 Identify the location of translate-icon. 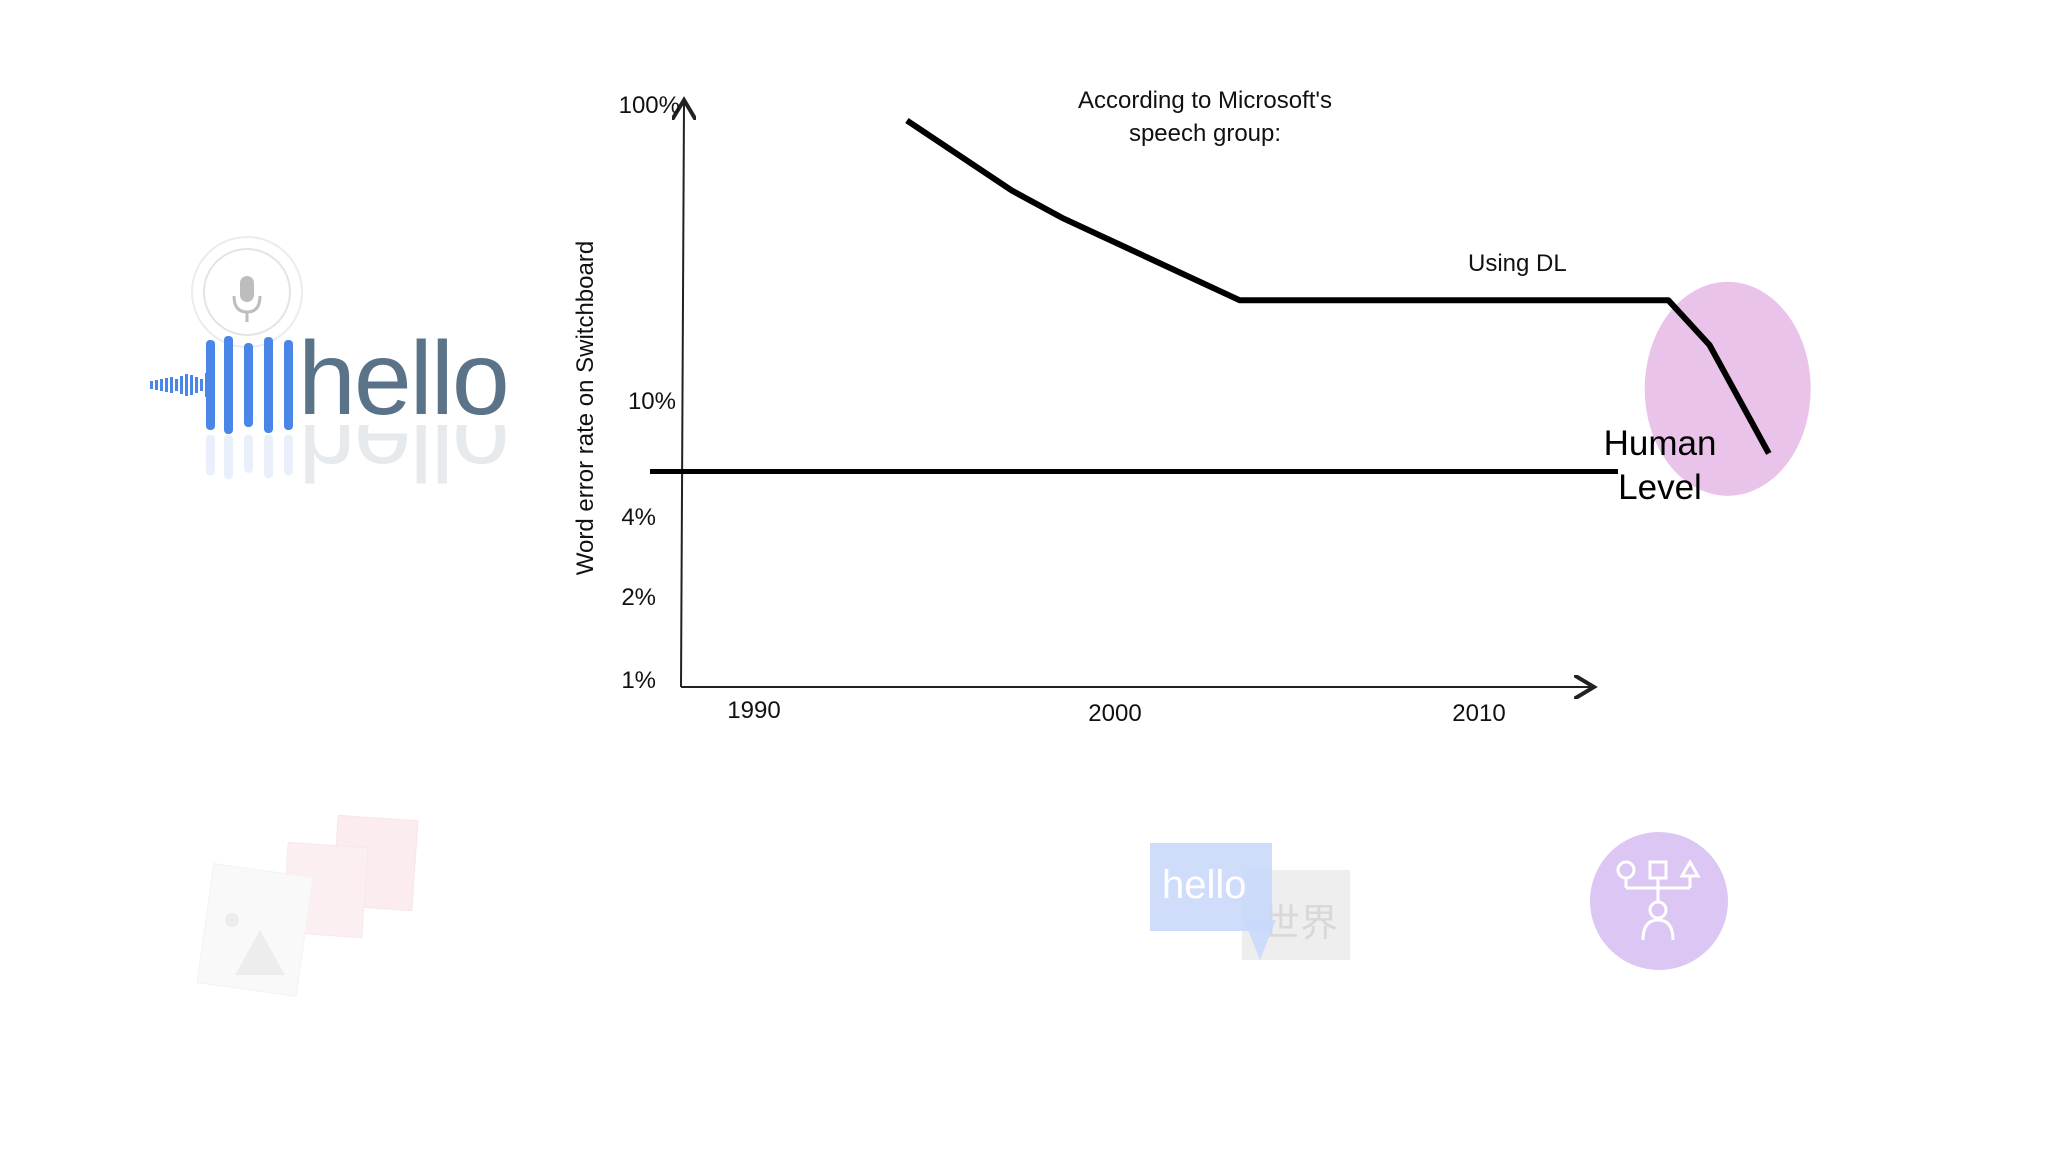
(1260, 940).